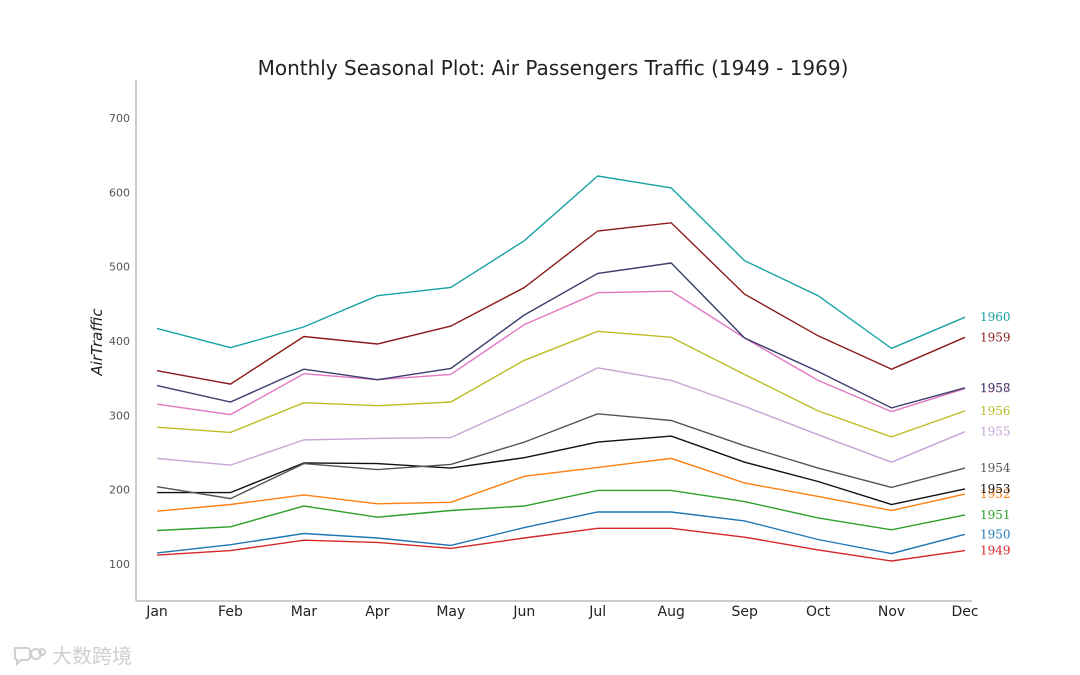 The width and height of the screenshot is (1080, 675). I want to click on series-label-1950: 1950, so click(995, 534).